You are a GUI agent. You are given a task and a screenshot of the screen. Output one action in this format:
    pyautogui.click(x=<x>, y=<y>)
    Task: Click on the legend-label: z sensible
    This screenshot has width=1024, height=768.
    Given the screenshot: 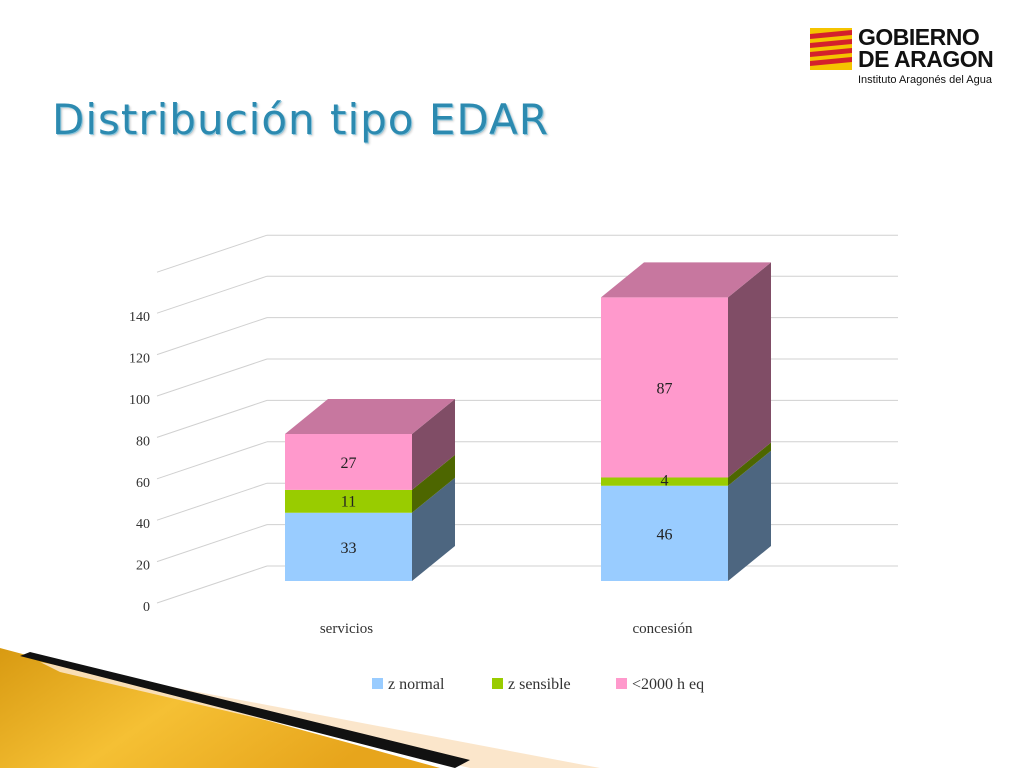 What is the action you would take?
    pyautogui.click(x=539, y=684)
    